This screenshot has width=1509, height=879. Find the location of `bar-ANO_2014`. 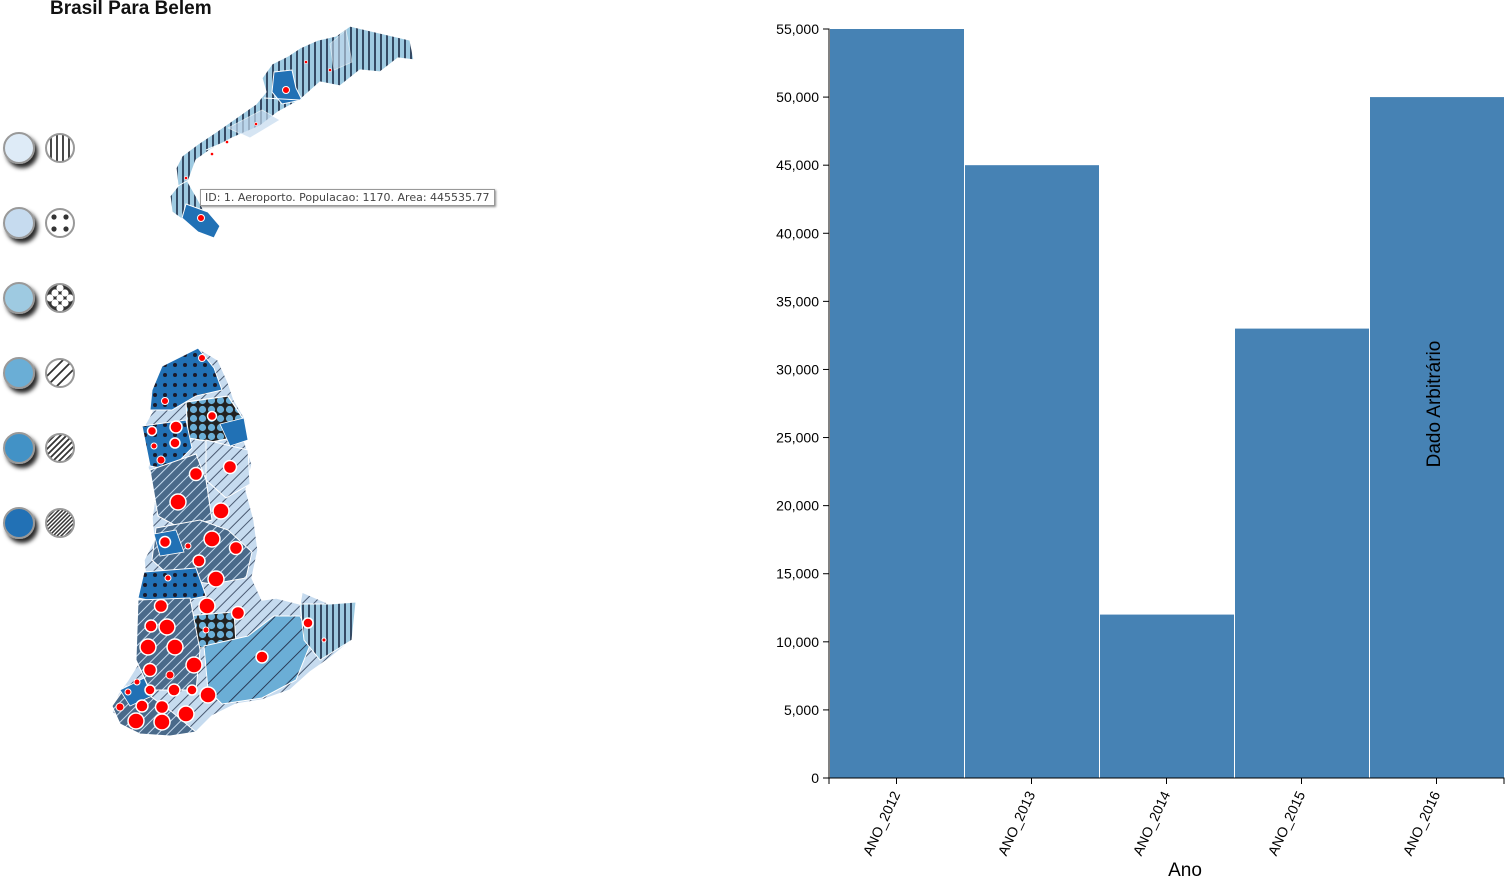

bar-ANO_2014 is located at coordinates (1167, 696).